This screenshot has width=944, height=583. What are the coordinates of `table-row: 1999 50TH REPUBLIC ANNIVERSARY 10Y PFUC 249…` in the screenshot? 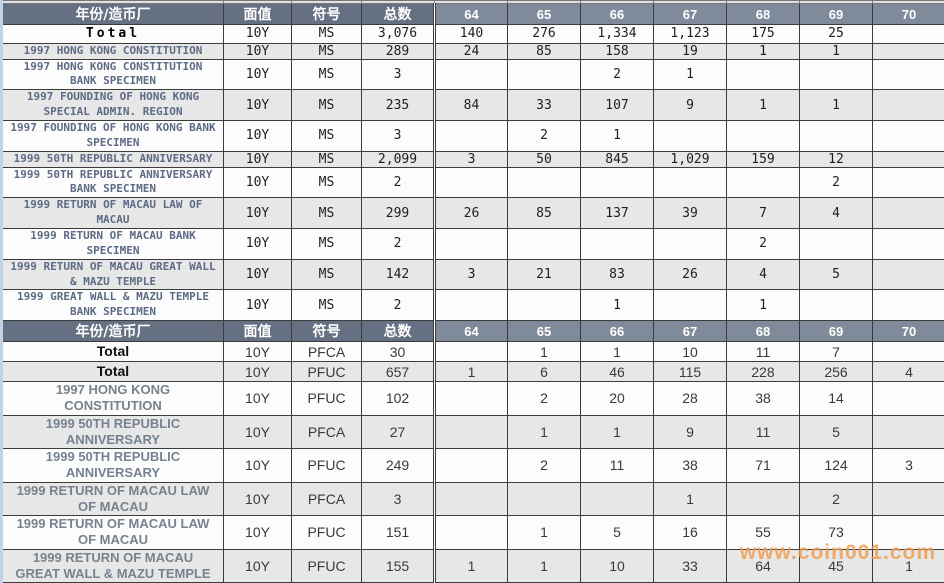 It's located at (472, 465).